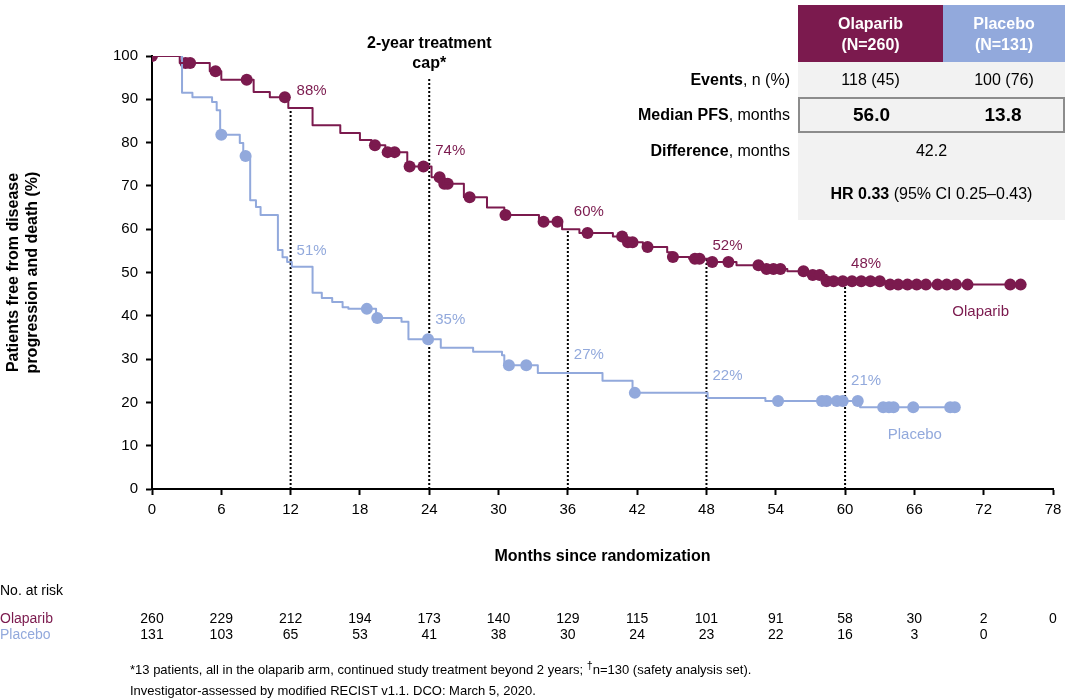  I want to click on category-label: Placebo, so click(25, 634).